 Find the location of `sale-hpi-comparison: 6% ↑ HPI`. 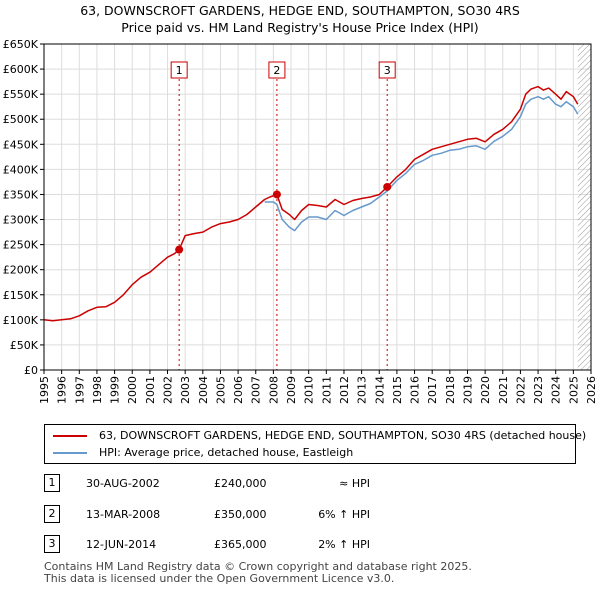

sale-hpi-comparison: 6% ↑ HPI is located at coordinates (344, 514).